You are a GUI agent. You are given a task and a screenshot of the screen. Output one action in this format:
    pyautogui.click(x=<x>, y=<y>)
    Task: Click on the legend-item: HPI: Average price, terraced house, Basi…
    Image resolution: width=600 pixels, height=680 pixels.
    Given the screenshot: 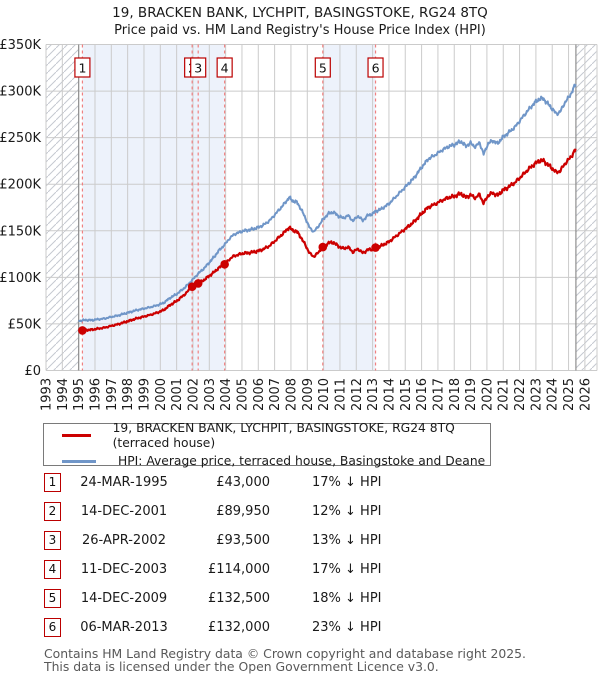 What is the action you would take?
    pyautogui.click(x=267, y=461)
    